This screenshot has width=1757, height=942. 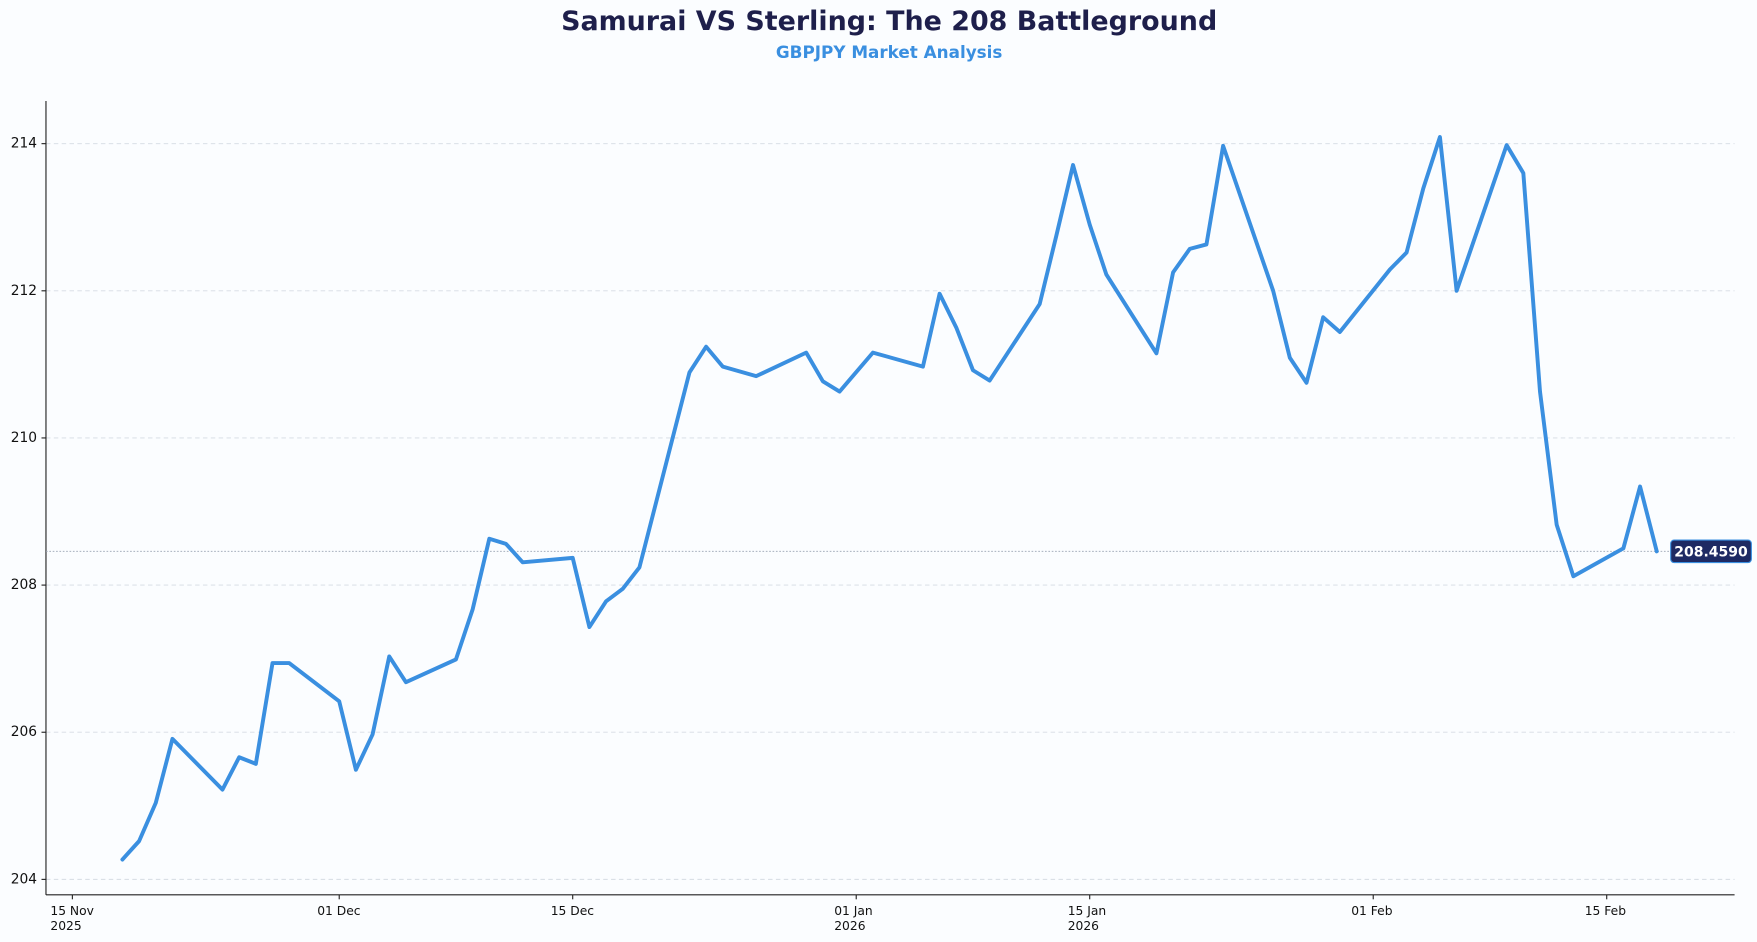 What do you see at coordinates (24, 732) in the screenshot?
I see `y-tick-label: 206` at bounding box center [24, 732].